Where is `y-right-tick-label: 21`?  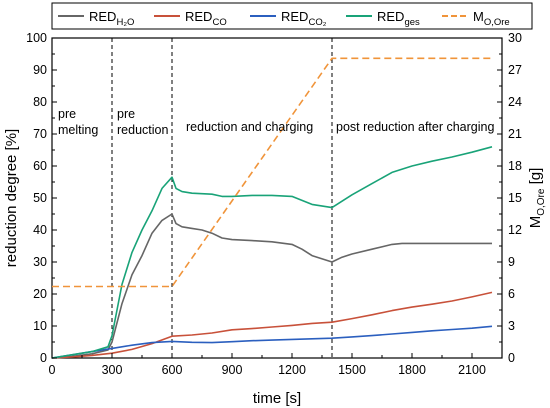 y-right-tick-label: 21 is located at coordinates (515, 134).